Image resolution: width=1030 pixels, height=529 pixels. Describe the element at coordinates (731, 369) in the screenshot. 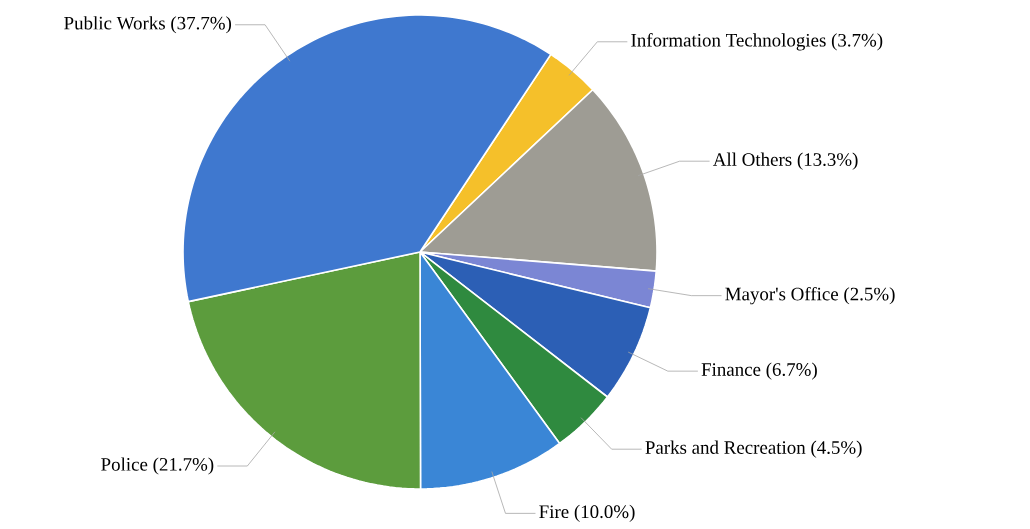

I see `slice-label: Finance` at that location.